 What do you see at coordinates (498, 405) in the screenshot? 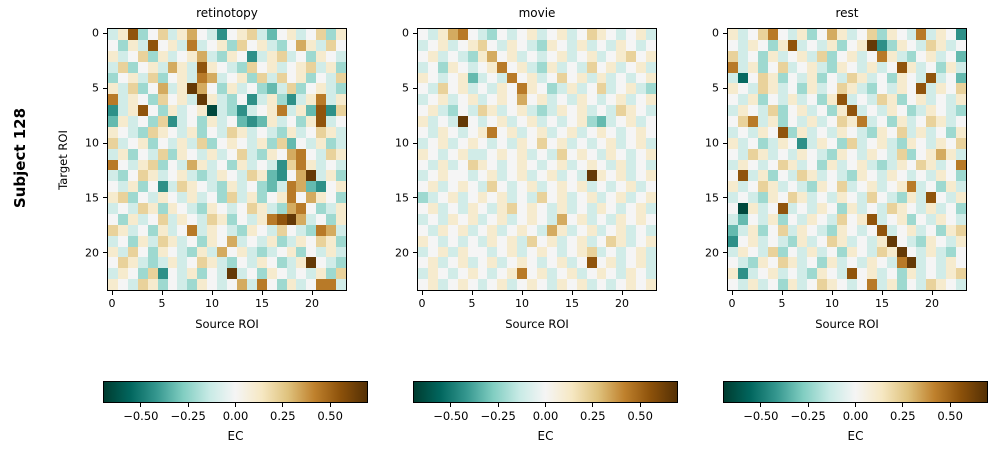
I see `colorbar-tick` at bounding box center [498, 405].